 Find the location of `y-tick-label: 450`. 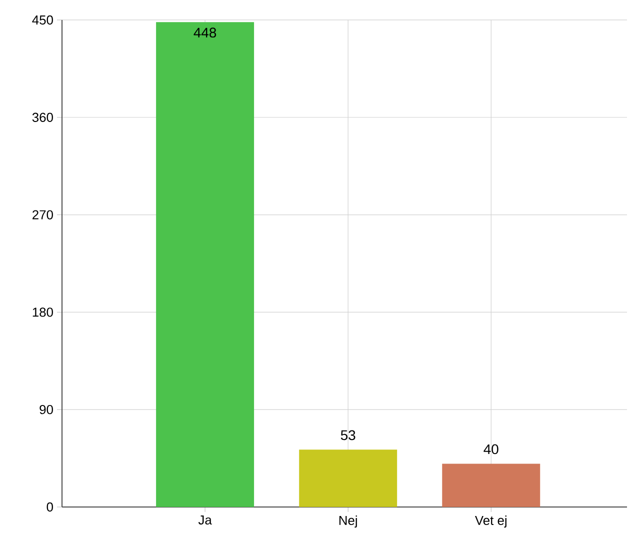

y-tick-label: 450 is located at coordinates (42, 20).